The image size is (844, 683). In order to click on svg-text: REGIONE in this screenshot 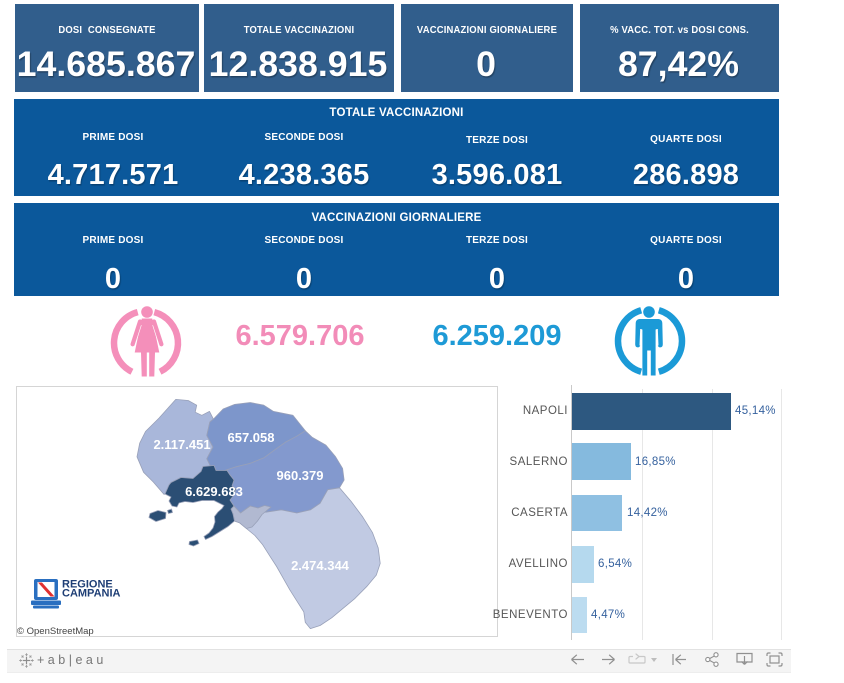, I will do `click(87, 585)`.